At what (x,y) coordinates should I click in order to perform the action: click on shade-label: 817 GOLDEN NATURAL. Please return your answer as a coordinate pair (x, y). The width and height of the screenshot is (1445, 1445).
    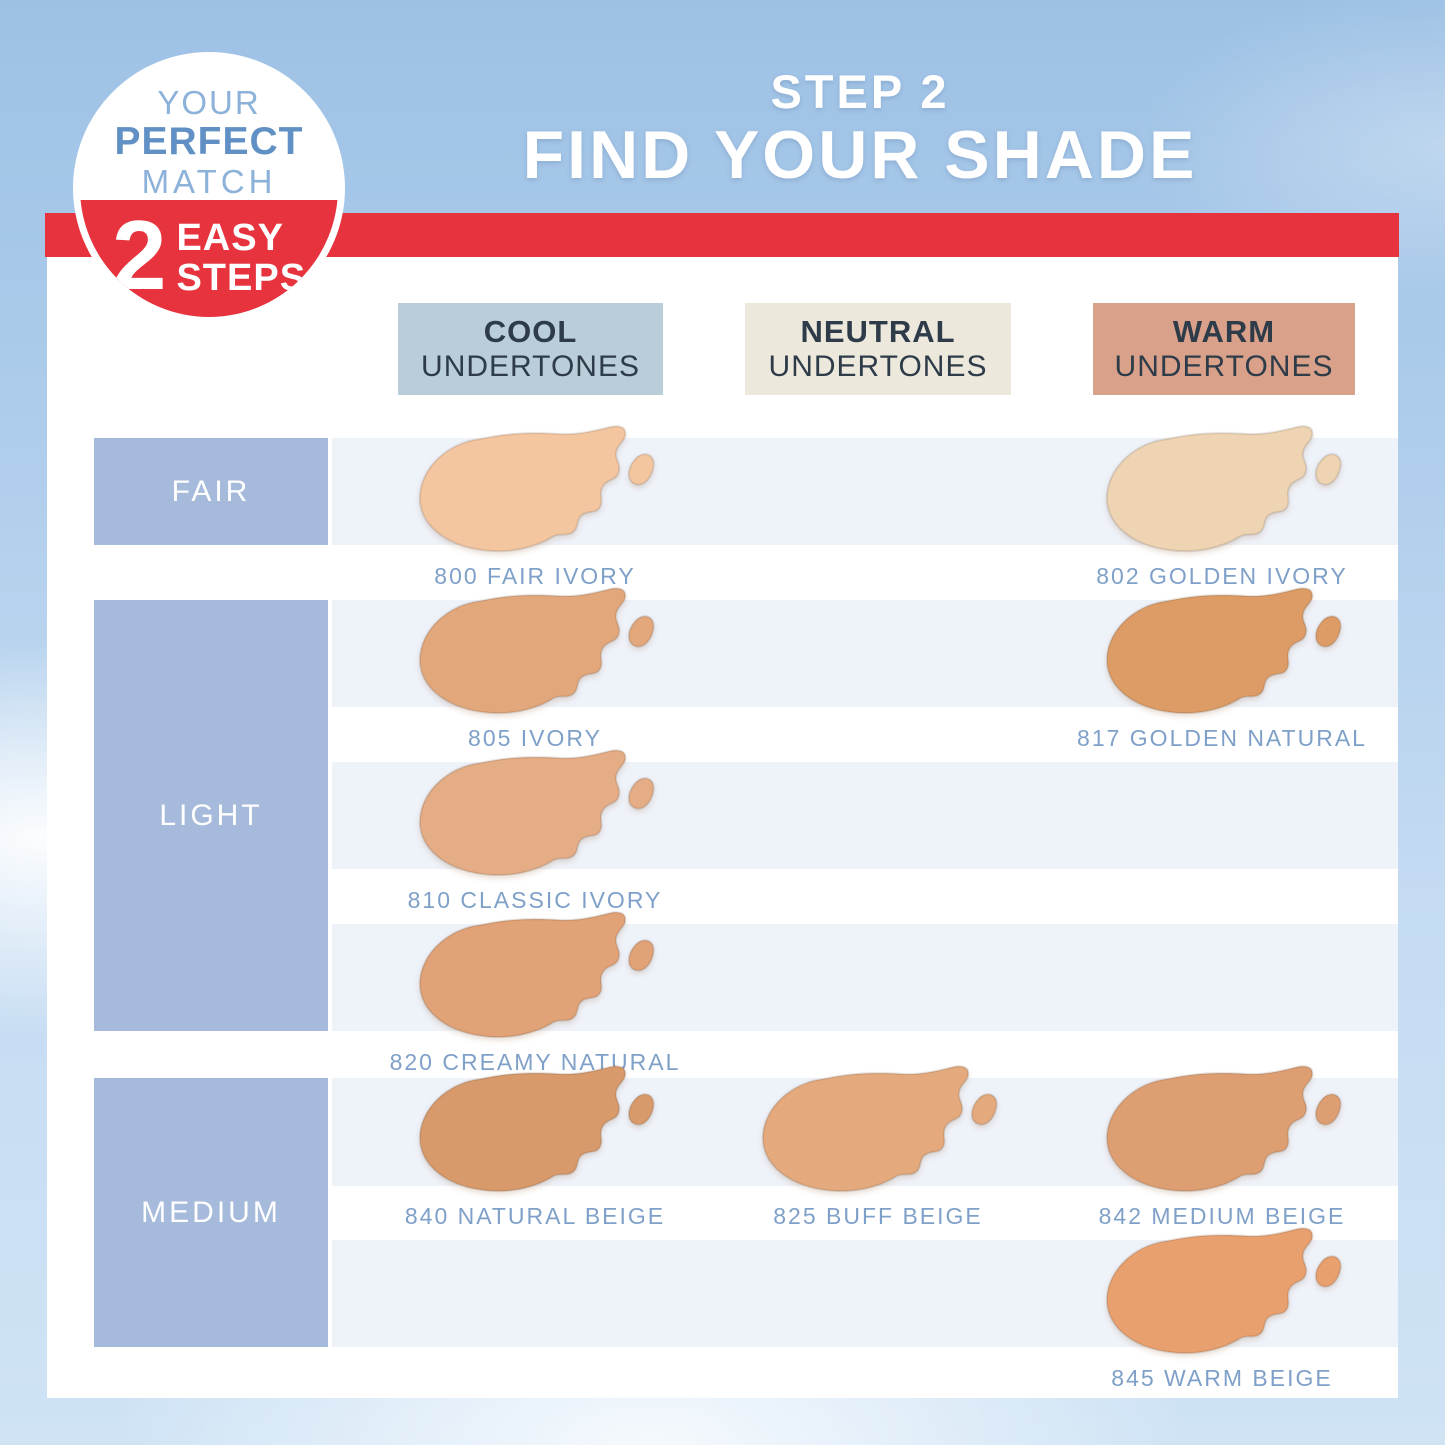
    Looking at the image, I should click on (1222, 738).